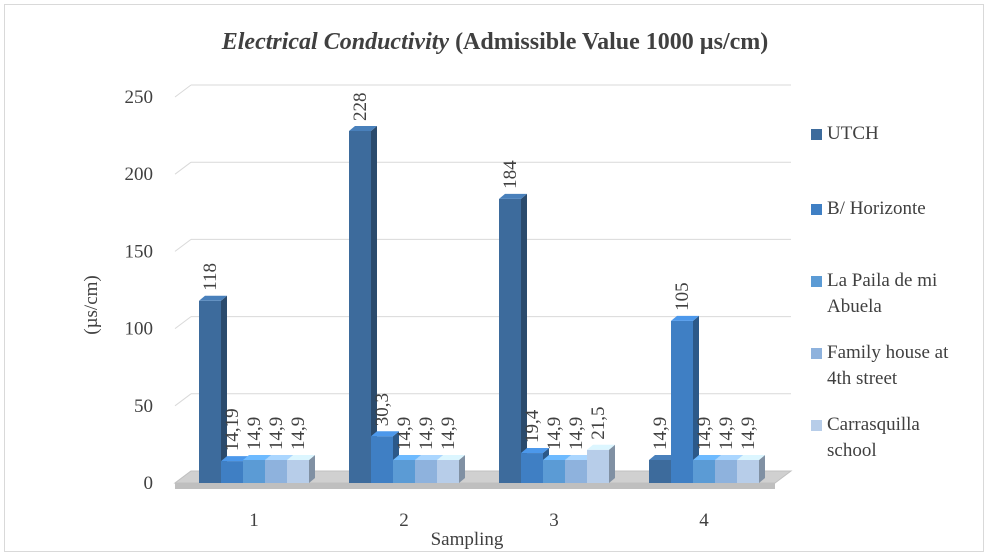 The width and height of the screenshot is (988, 556). Describe the element at coordinates (139, 97) in the screenshot. I see `y-tick-label: 250` at that location.